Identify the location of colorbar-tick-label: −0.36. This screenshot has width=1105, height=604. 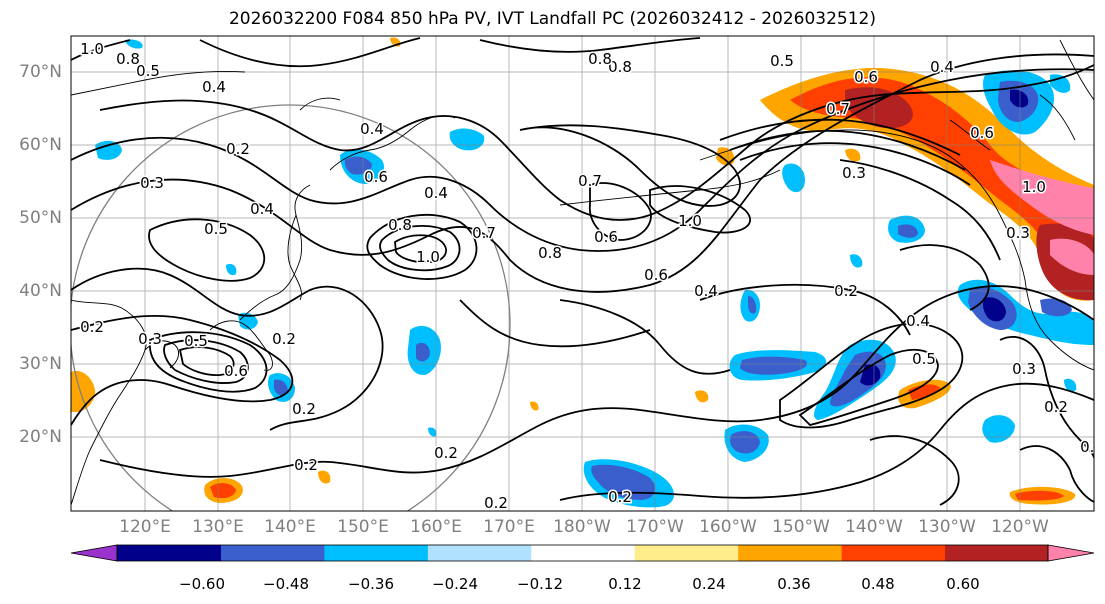
(371, 584).